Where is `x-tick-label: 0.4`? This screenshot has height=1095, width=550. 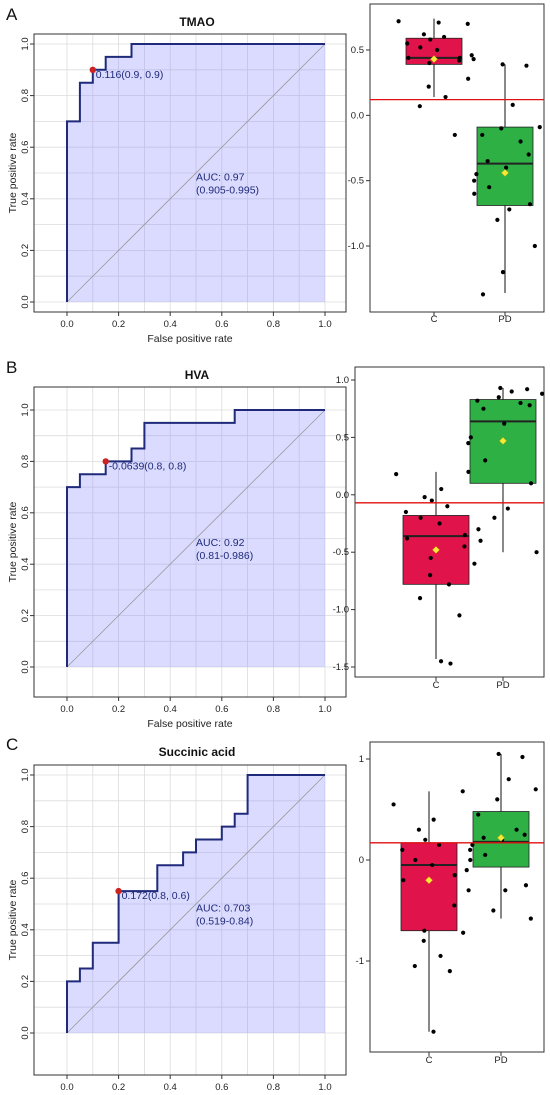
x-tick-label: 0.4 is located at coordinates (170, 324).